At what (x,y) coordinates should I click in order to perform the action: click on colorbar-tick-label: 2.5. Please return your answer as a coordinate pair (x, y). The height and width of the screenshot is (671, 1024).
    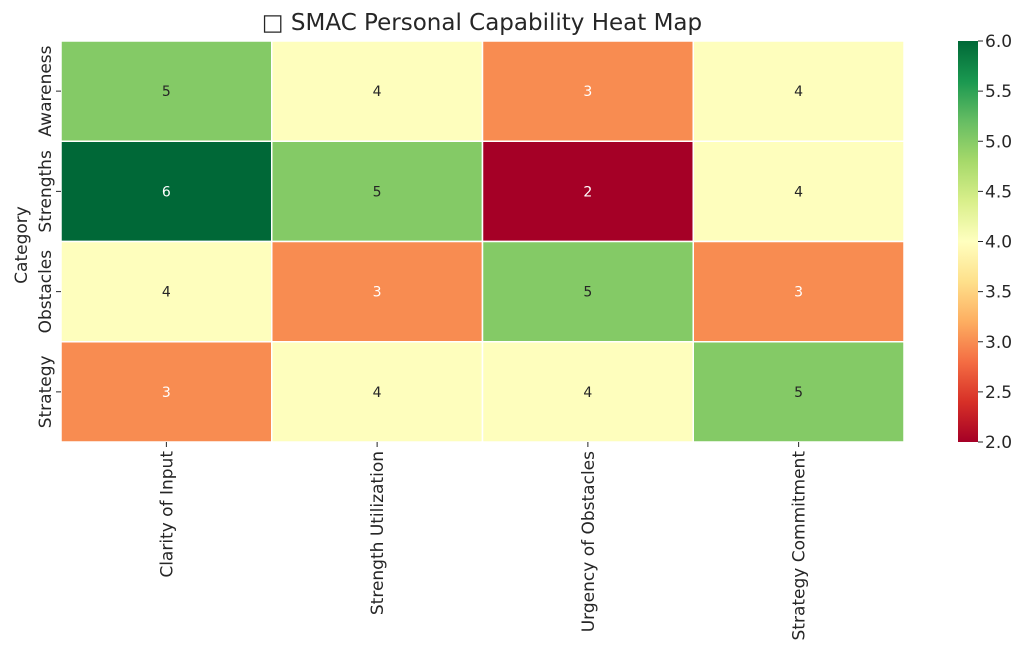
    Looking at the image, I should click on (998, 393).